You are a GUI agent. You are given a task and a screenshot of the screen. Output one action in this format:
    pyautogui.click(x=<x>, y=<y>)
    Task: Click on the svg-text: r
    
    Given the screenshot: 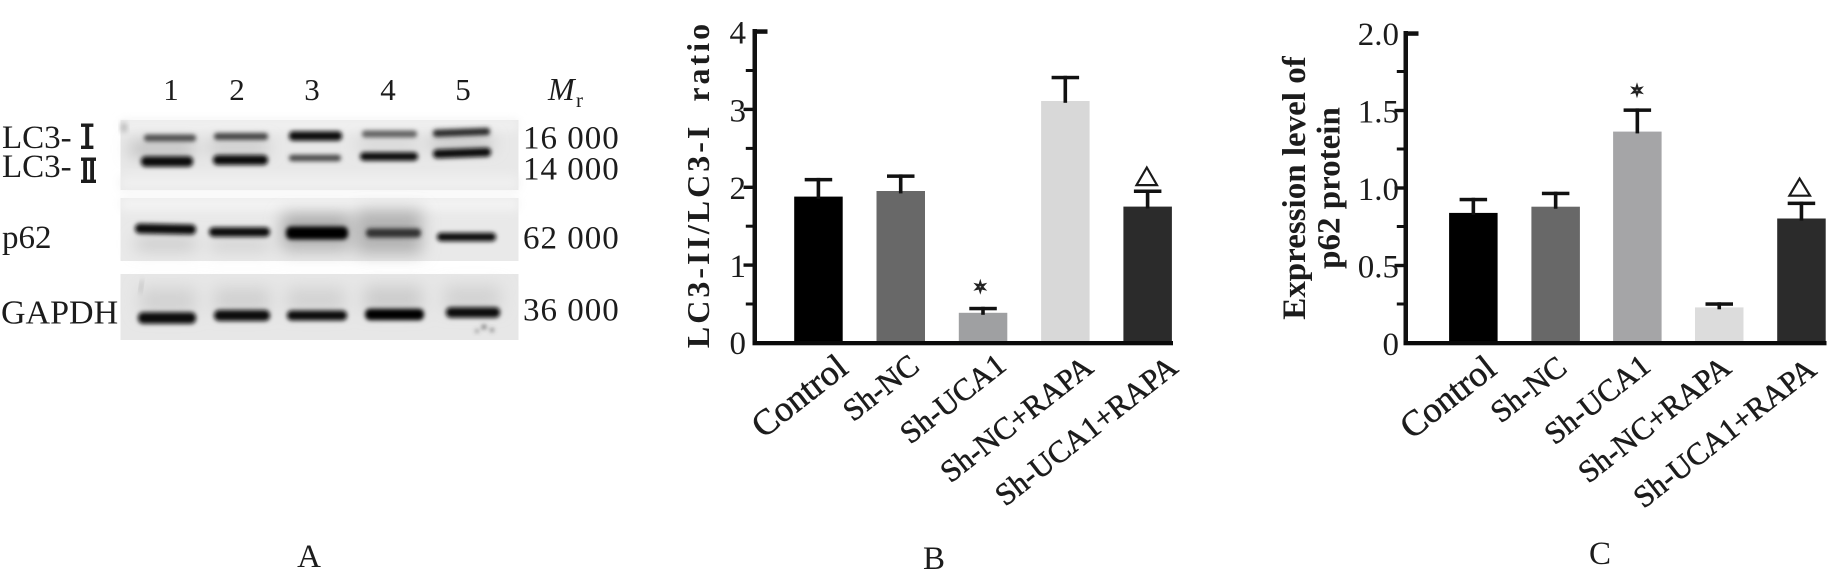 What is the action you would take?
    pyautogui.click(x=579, y=100)
    